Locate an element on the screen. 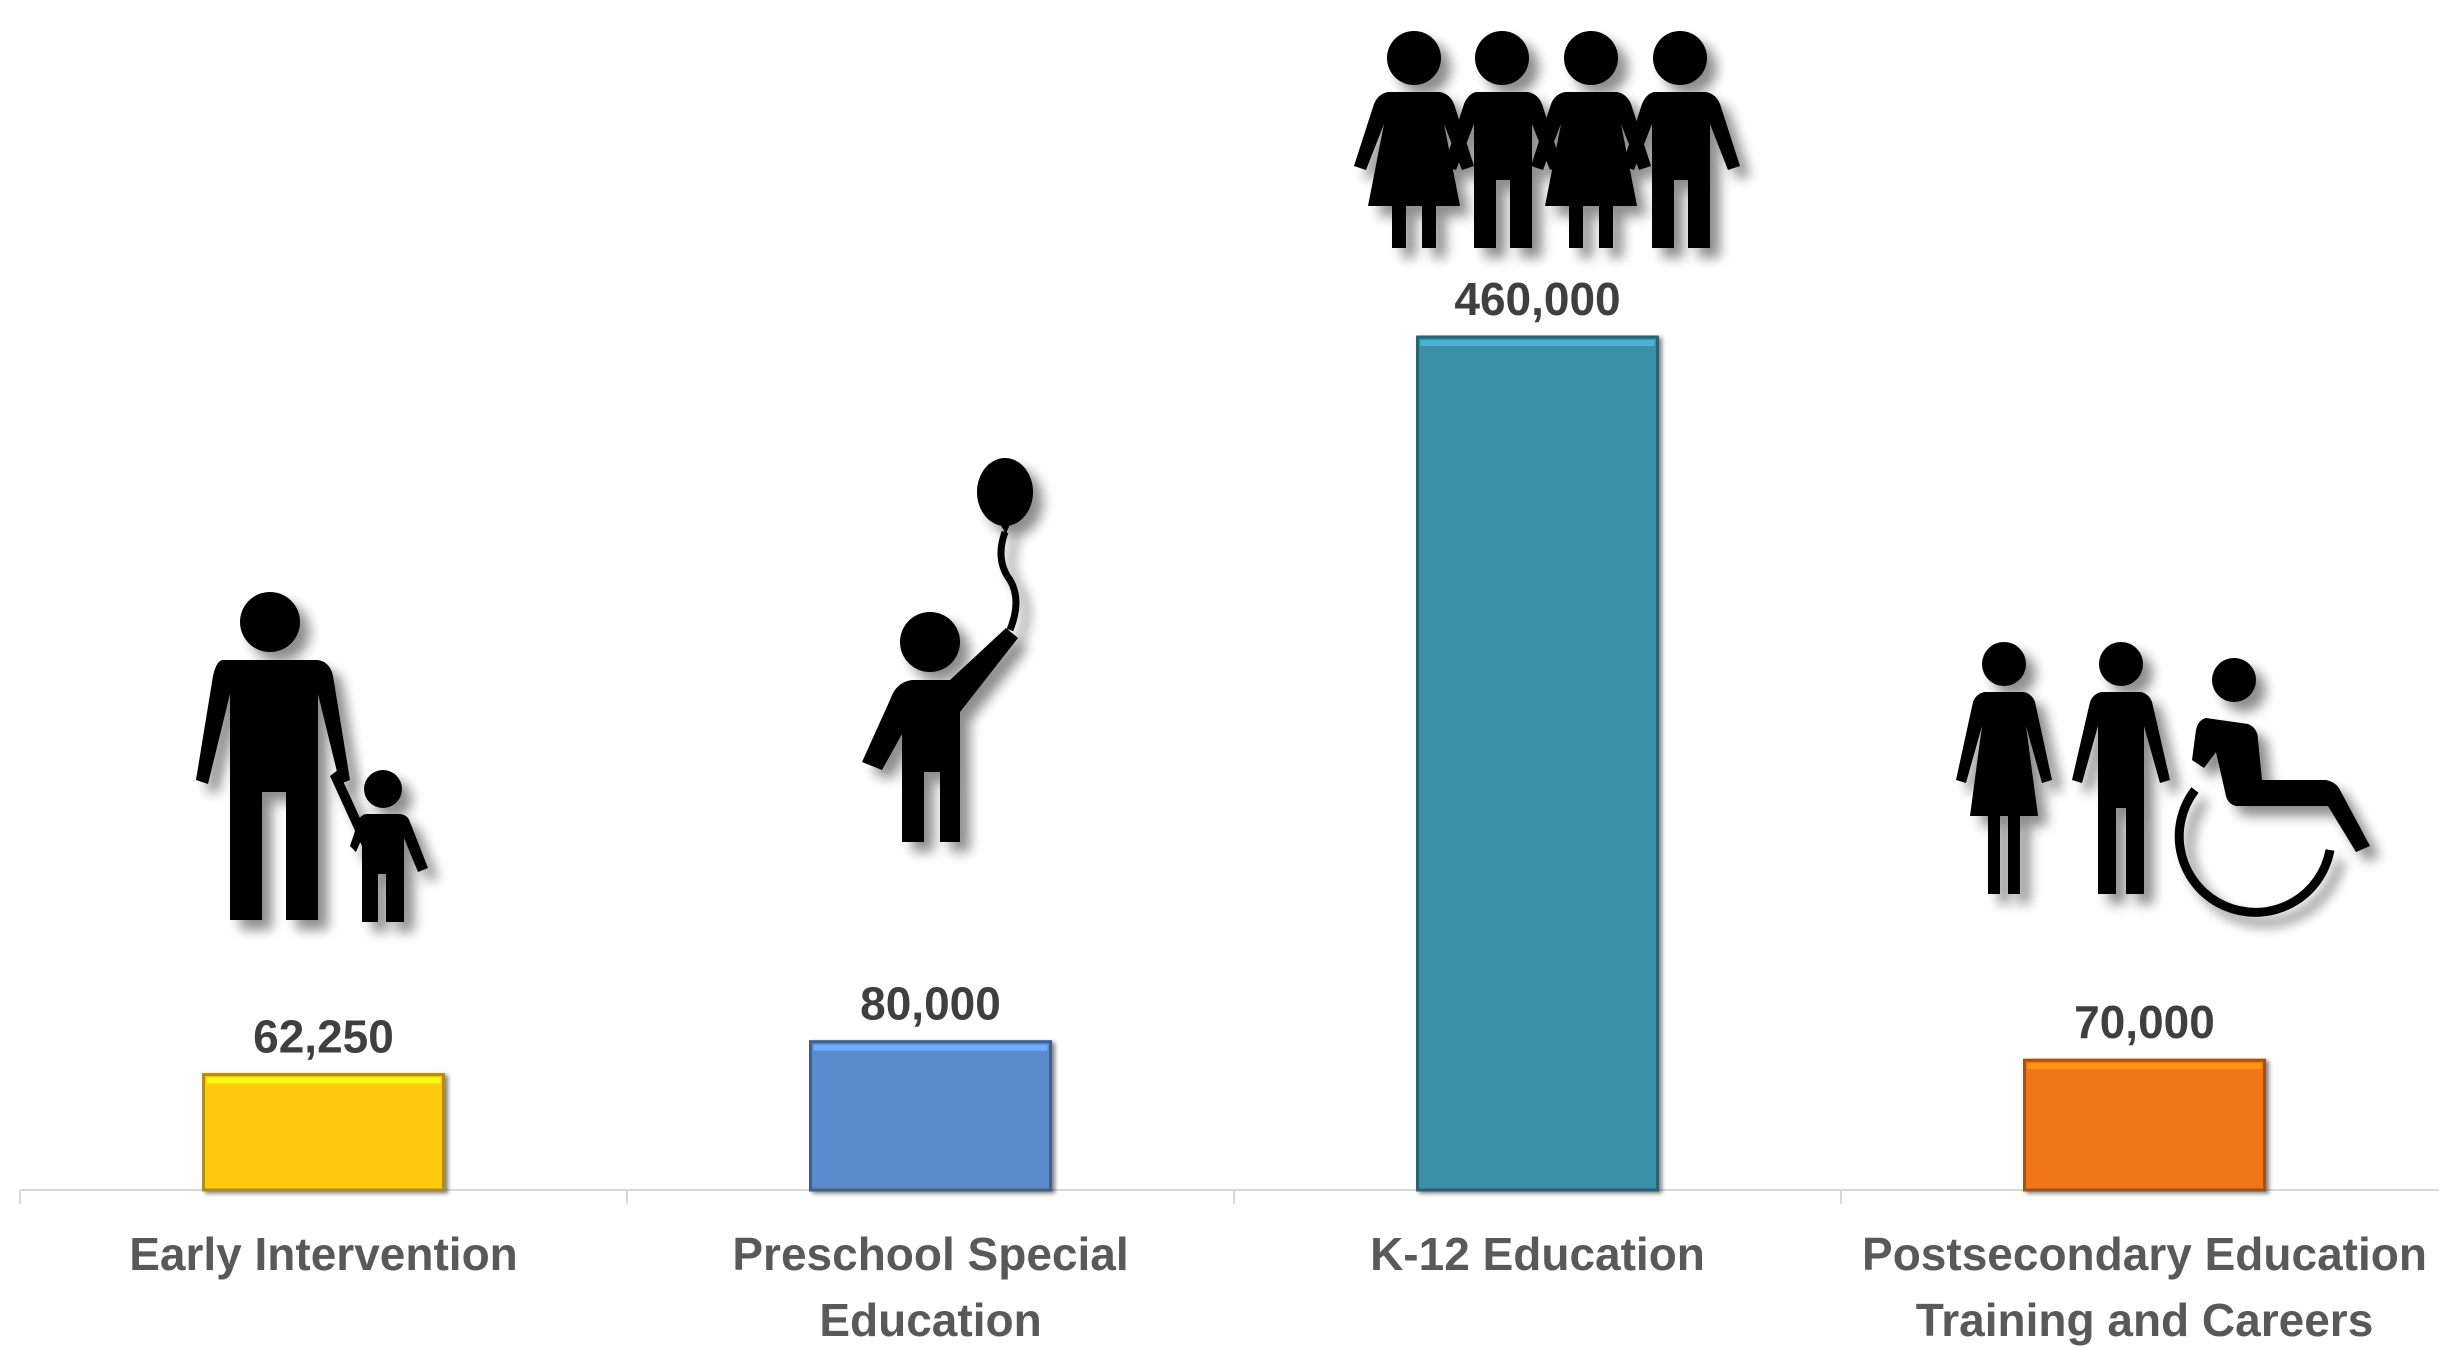 Image resolution: width=2439 pixels, height=1349 pixels. data-label: 70,000 is located at coordinates (2144, 1022).